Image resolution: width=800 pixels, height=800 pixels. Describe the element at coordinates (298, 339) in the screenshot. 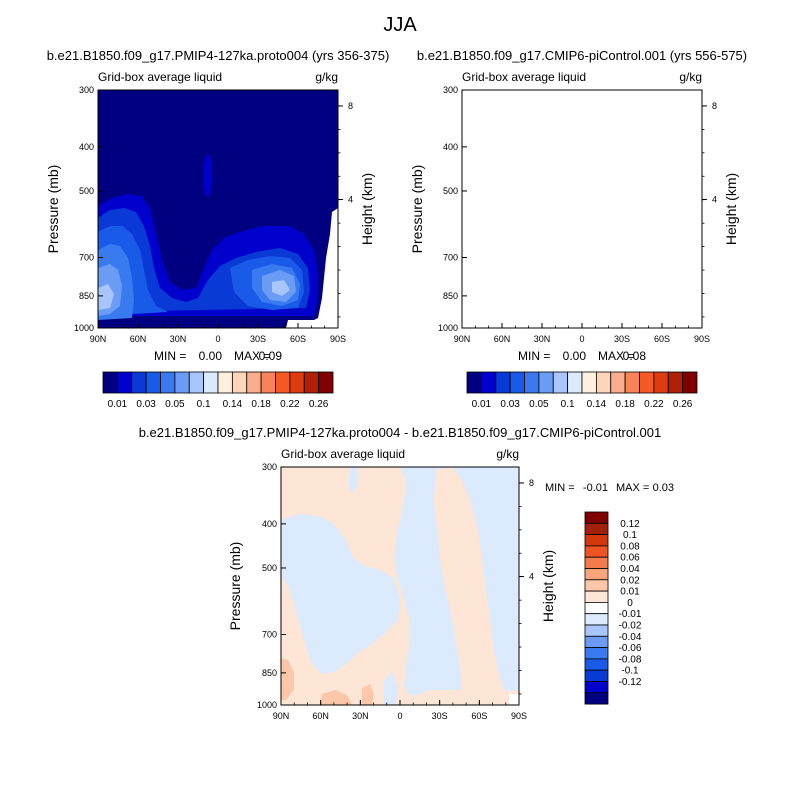

I see `panel-1-xtick-label: 60S` at that location.